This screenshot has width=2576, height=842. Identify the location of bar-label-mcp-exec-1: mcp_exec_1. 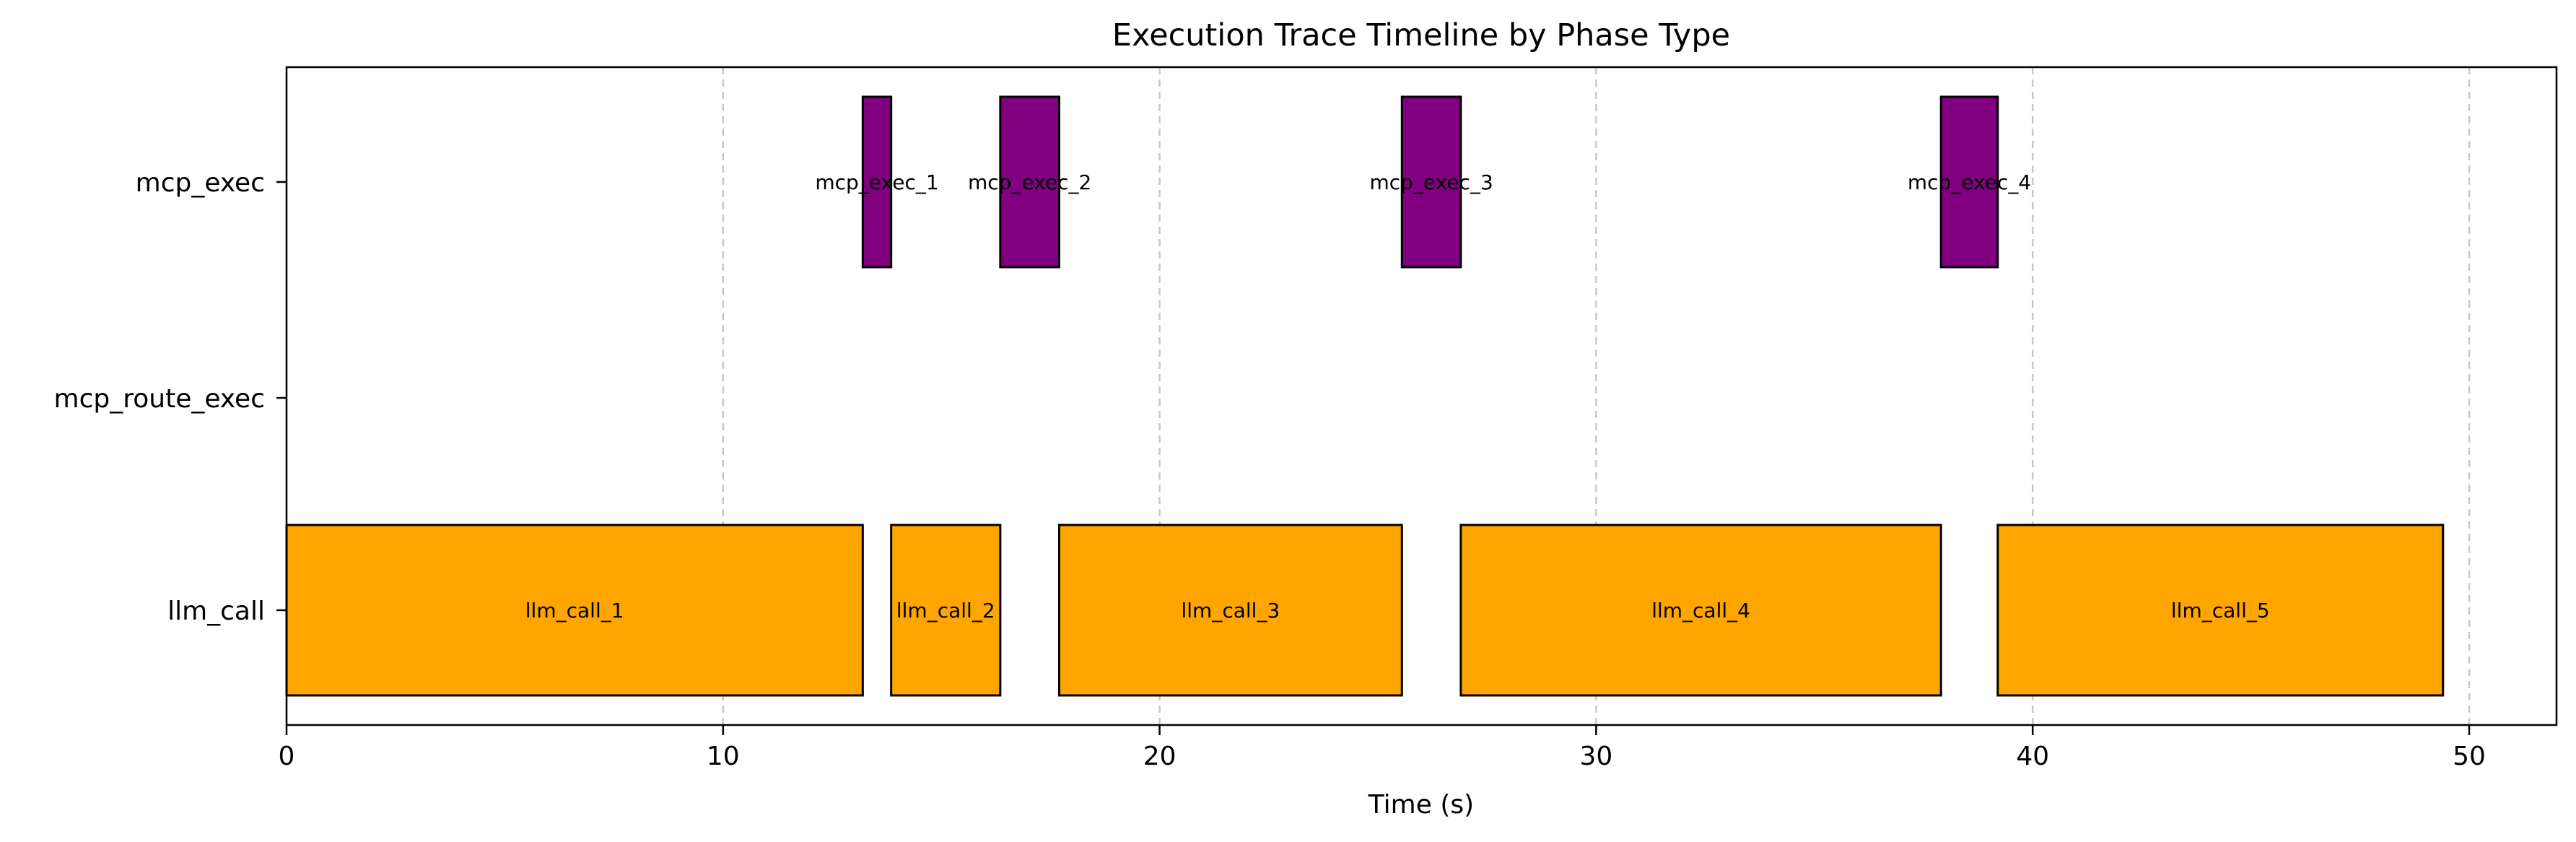
(876, 182).